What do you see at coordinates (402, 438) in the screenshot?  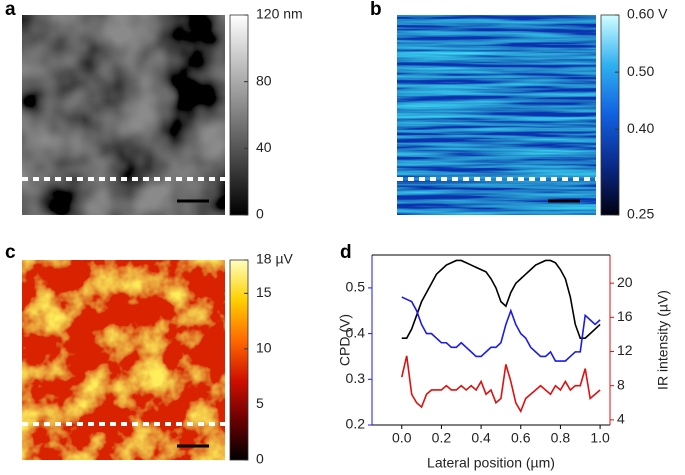 I see `x-tick-label: 0.0` at bounding box center [402, 438].